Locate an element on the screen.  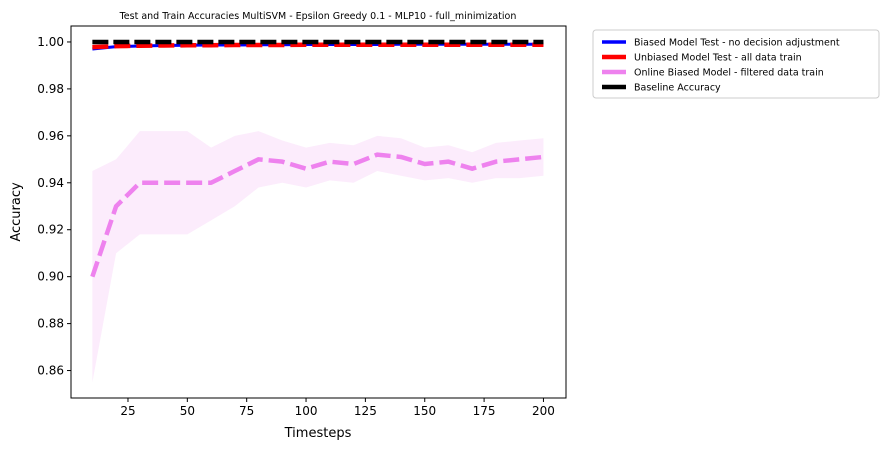
y-axis: 0.86 0.88 0.90 0.92 0.94 0.96 0.98 1.00 is located at coordinates (54, 206).